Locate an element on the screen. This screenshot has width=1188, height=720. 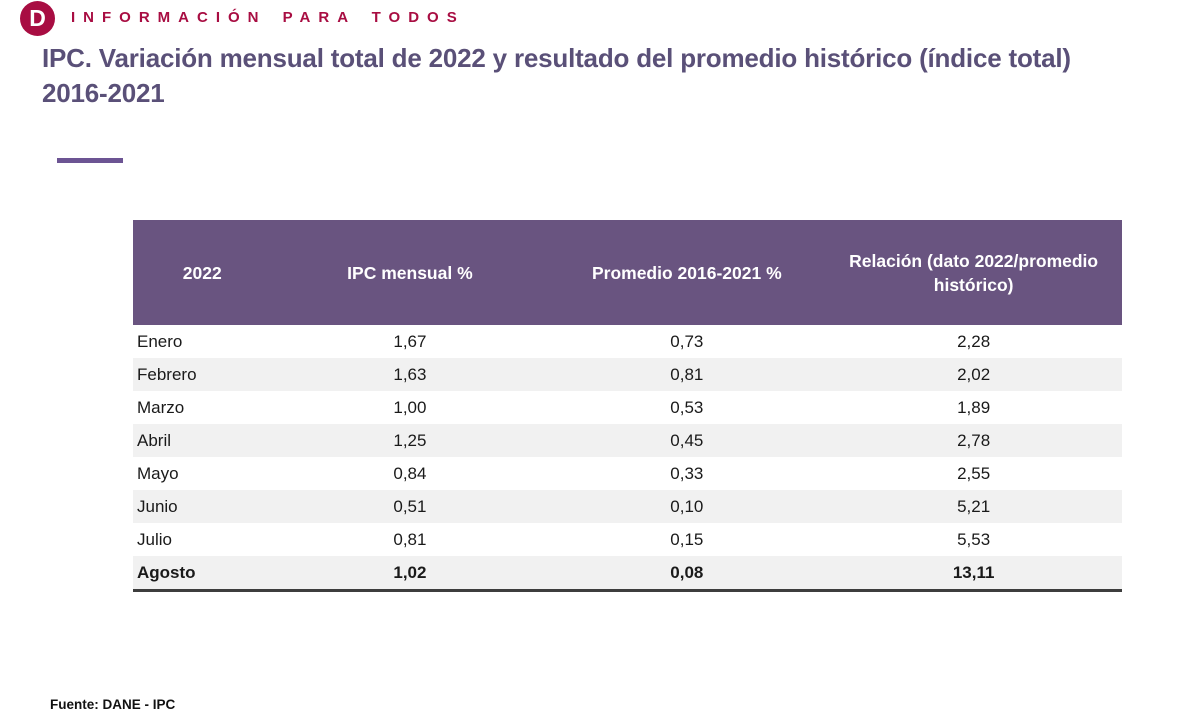
brand-tagline: INFORMACIÓN PARA TODOS is located at coordinates (268, 17).